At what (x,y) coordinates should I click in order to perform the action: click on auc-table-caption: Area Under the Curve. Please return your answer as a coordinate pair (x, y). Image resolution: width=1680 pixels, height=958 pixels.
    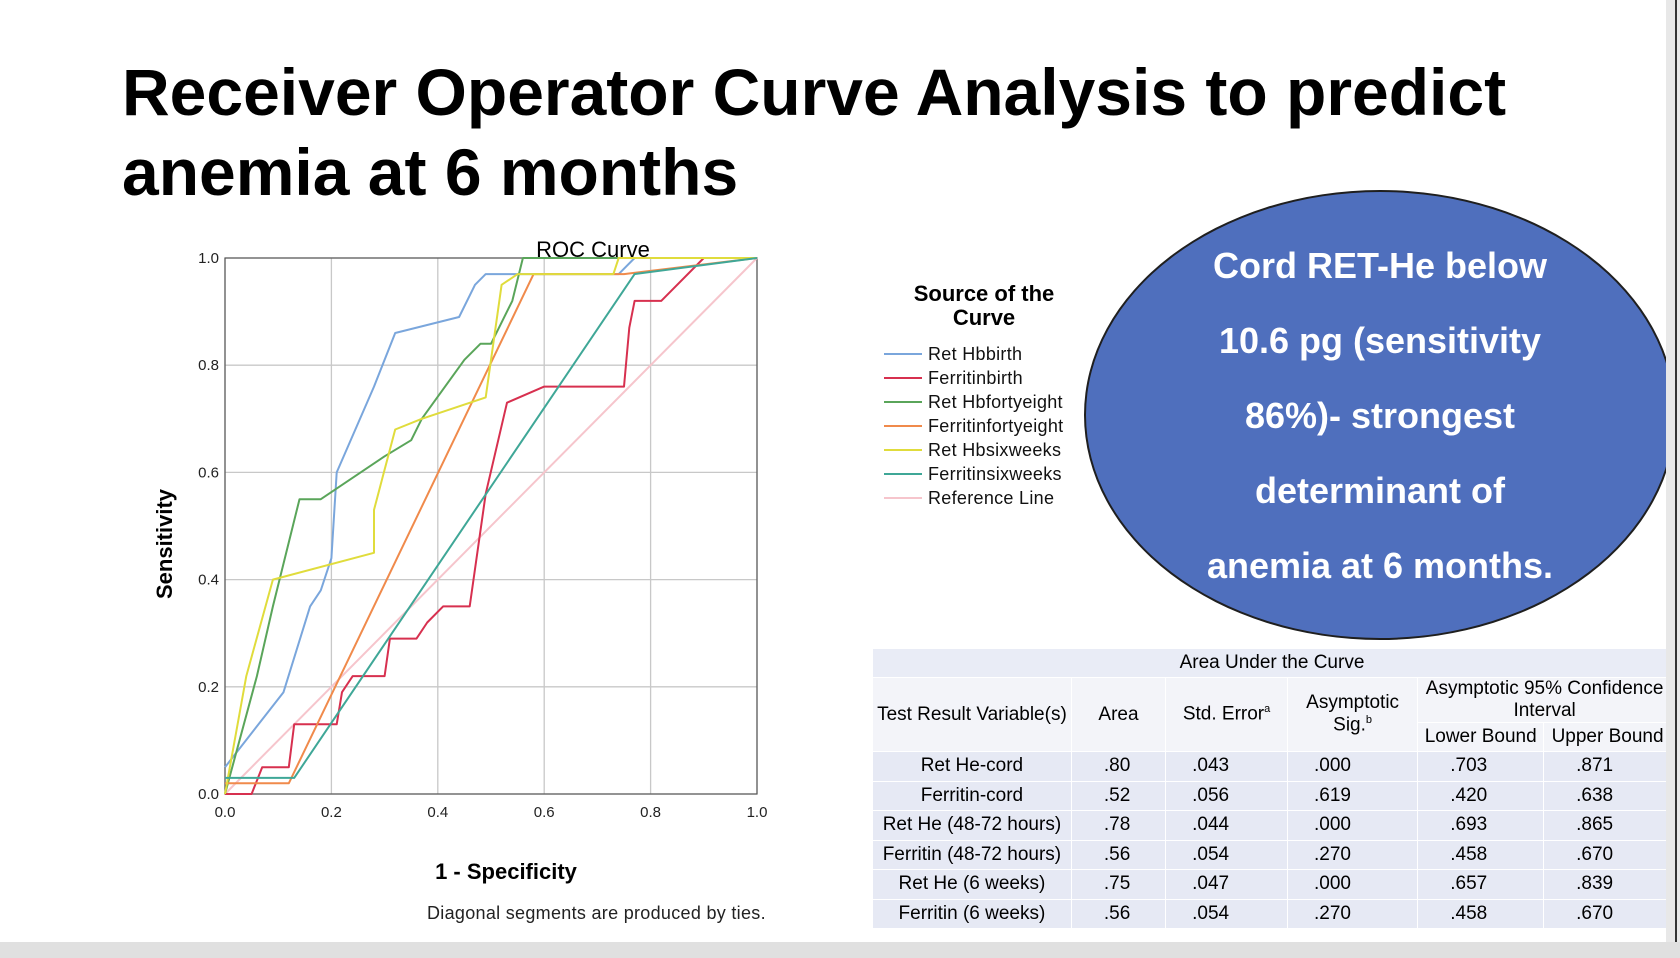
    Looking at the image, I should click on (1272, 663).